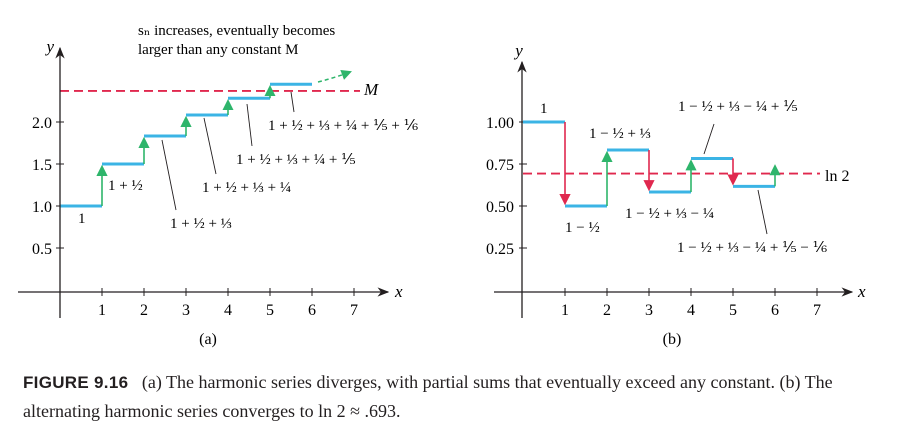 The width and height of the screenshot is (897, 438). I want to click on chart-a-subtitle: (a), so click(208, 339).